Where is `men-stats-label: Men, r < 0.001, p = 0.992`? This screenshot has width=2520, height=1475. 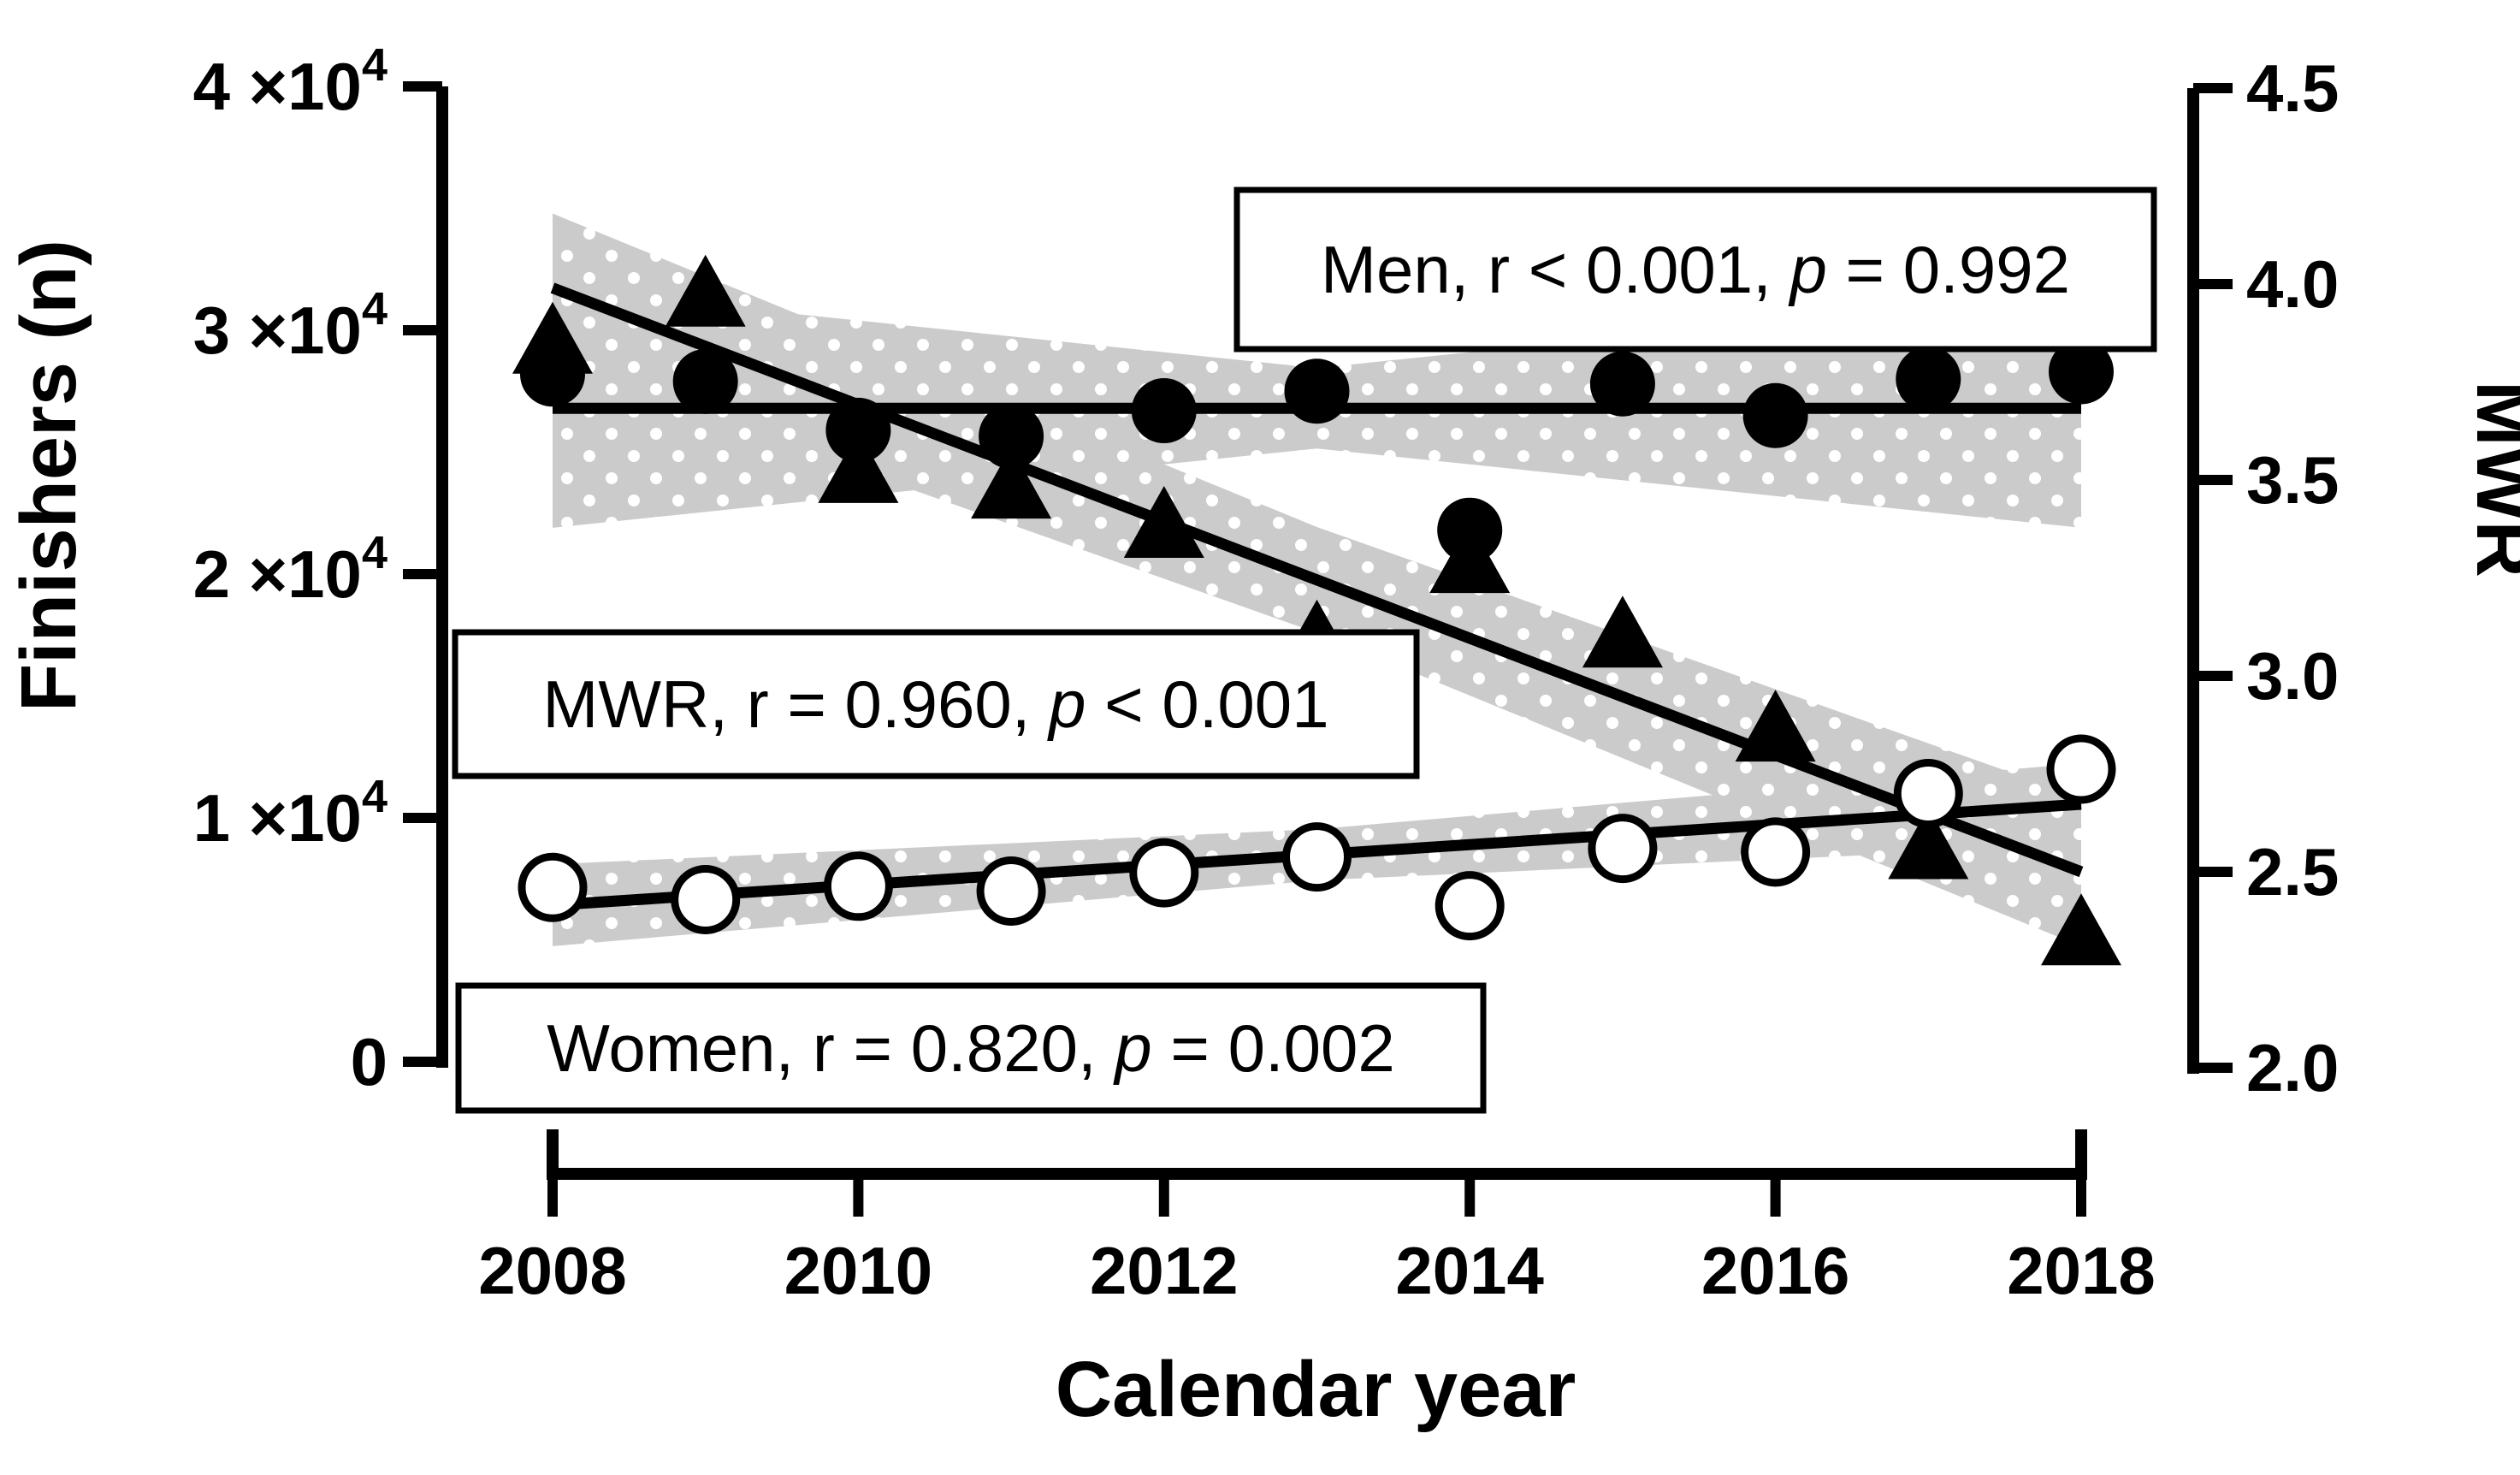 men-stats-label: Men, r < 0.001, p = 0.992 is located at coordinates (1696, 269).